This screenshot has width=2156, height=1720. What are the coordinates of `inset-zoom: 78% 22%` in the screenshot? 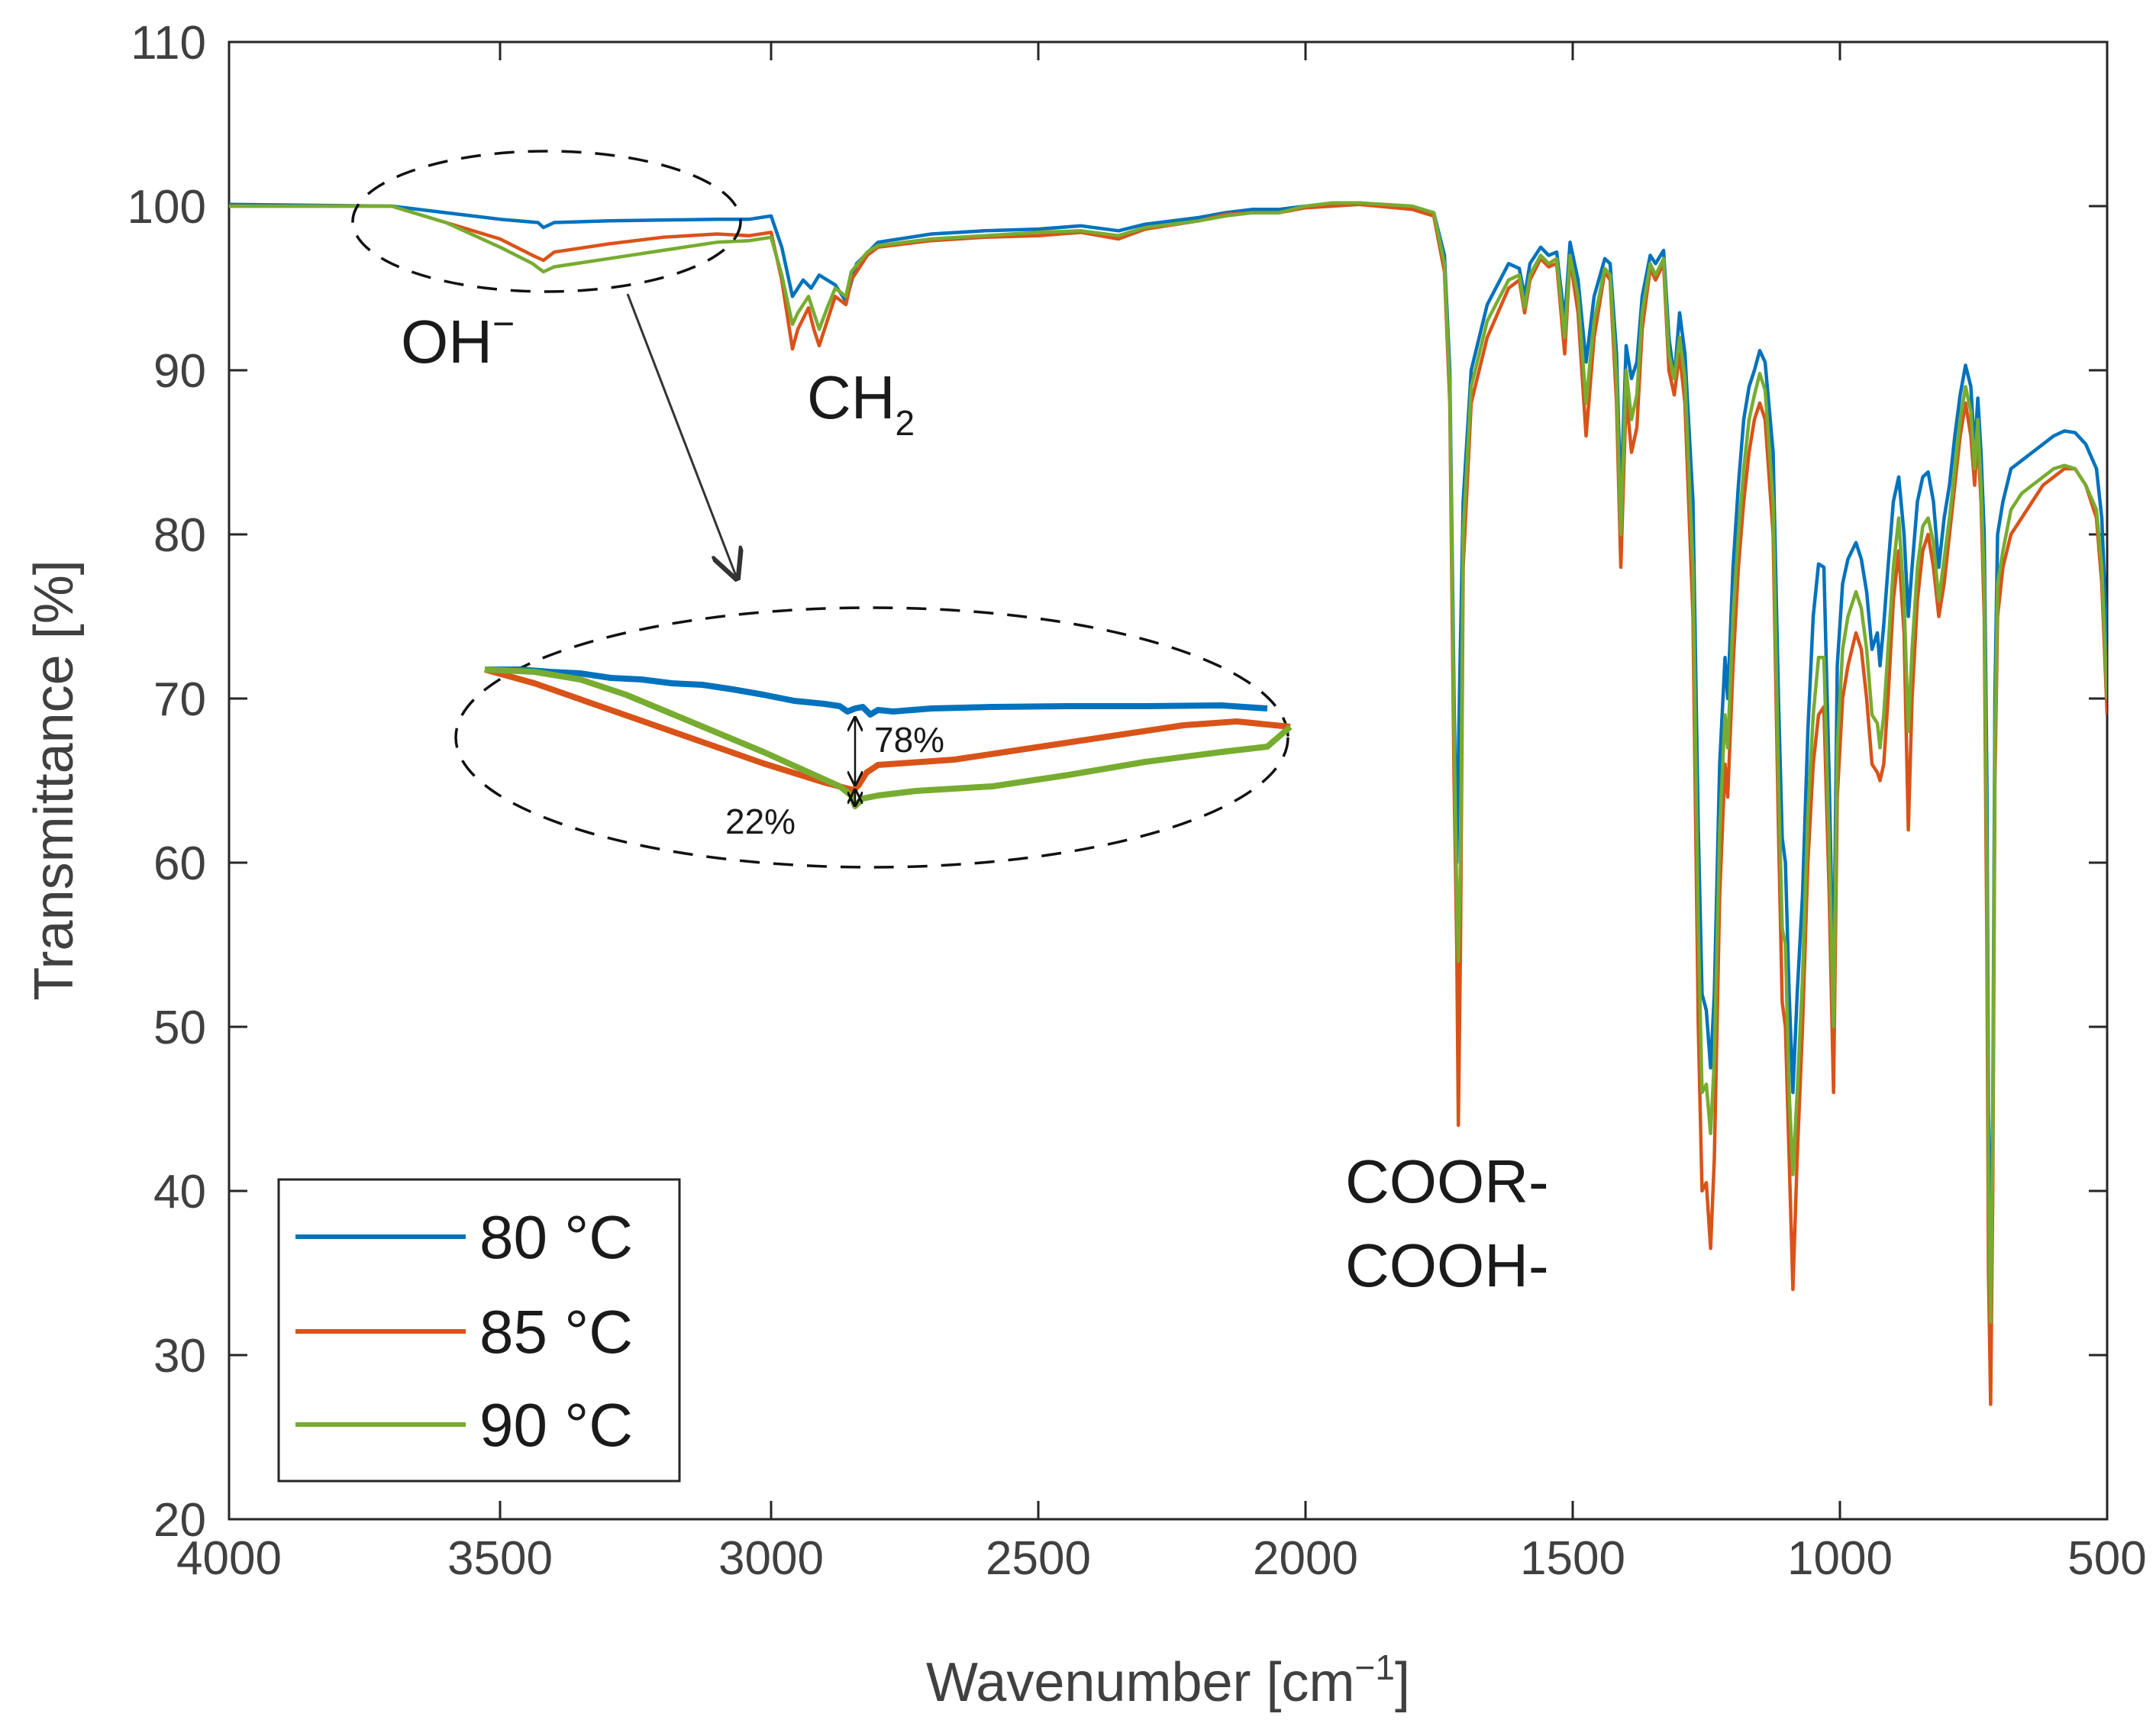 It's located at (873, 737).